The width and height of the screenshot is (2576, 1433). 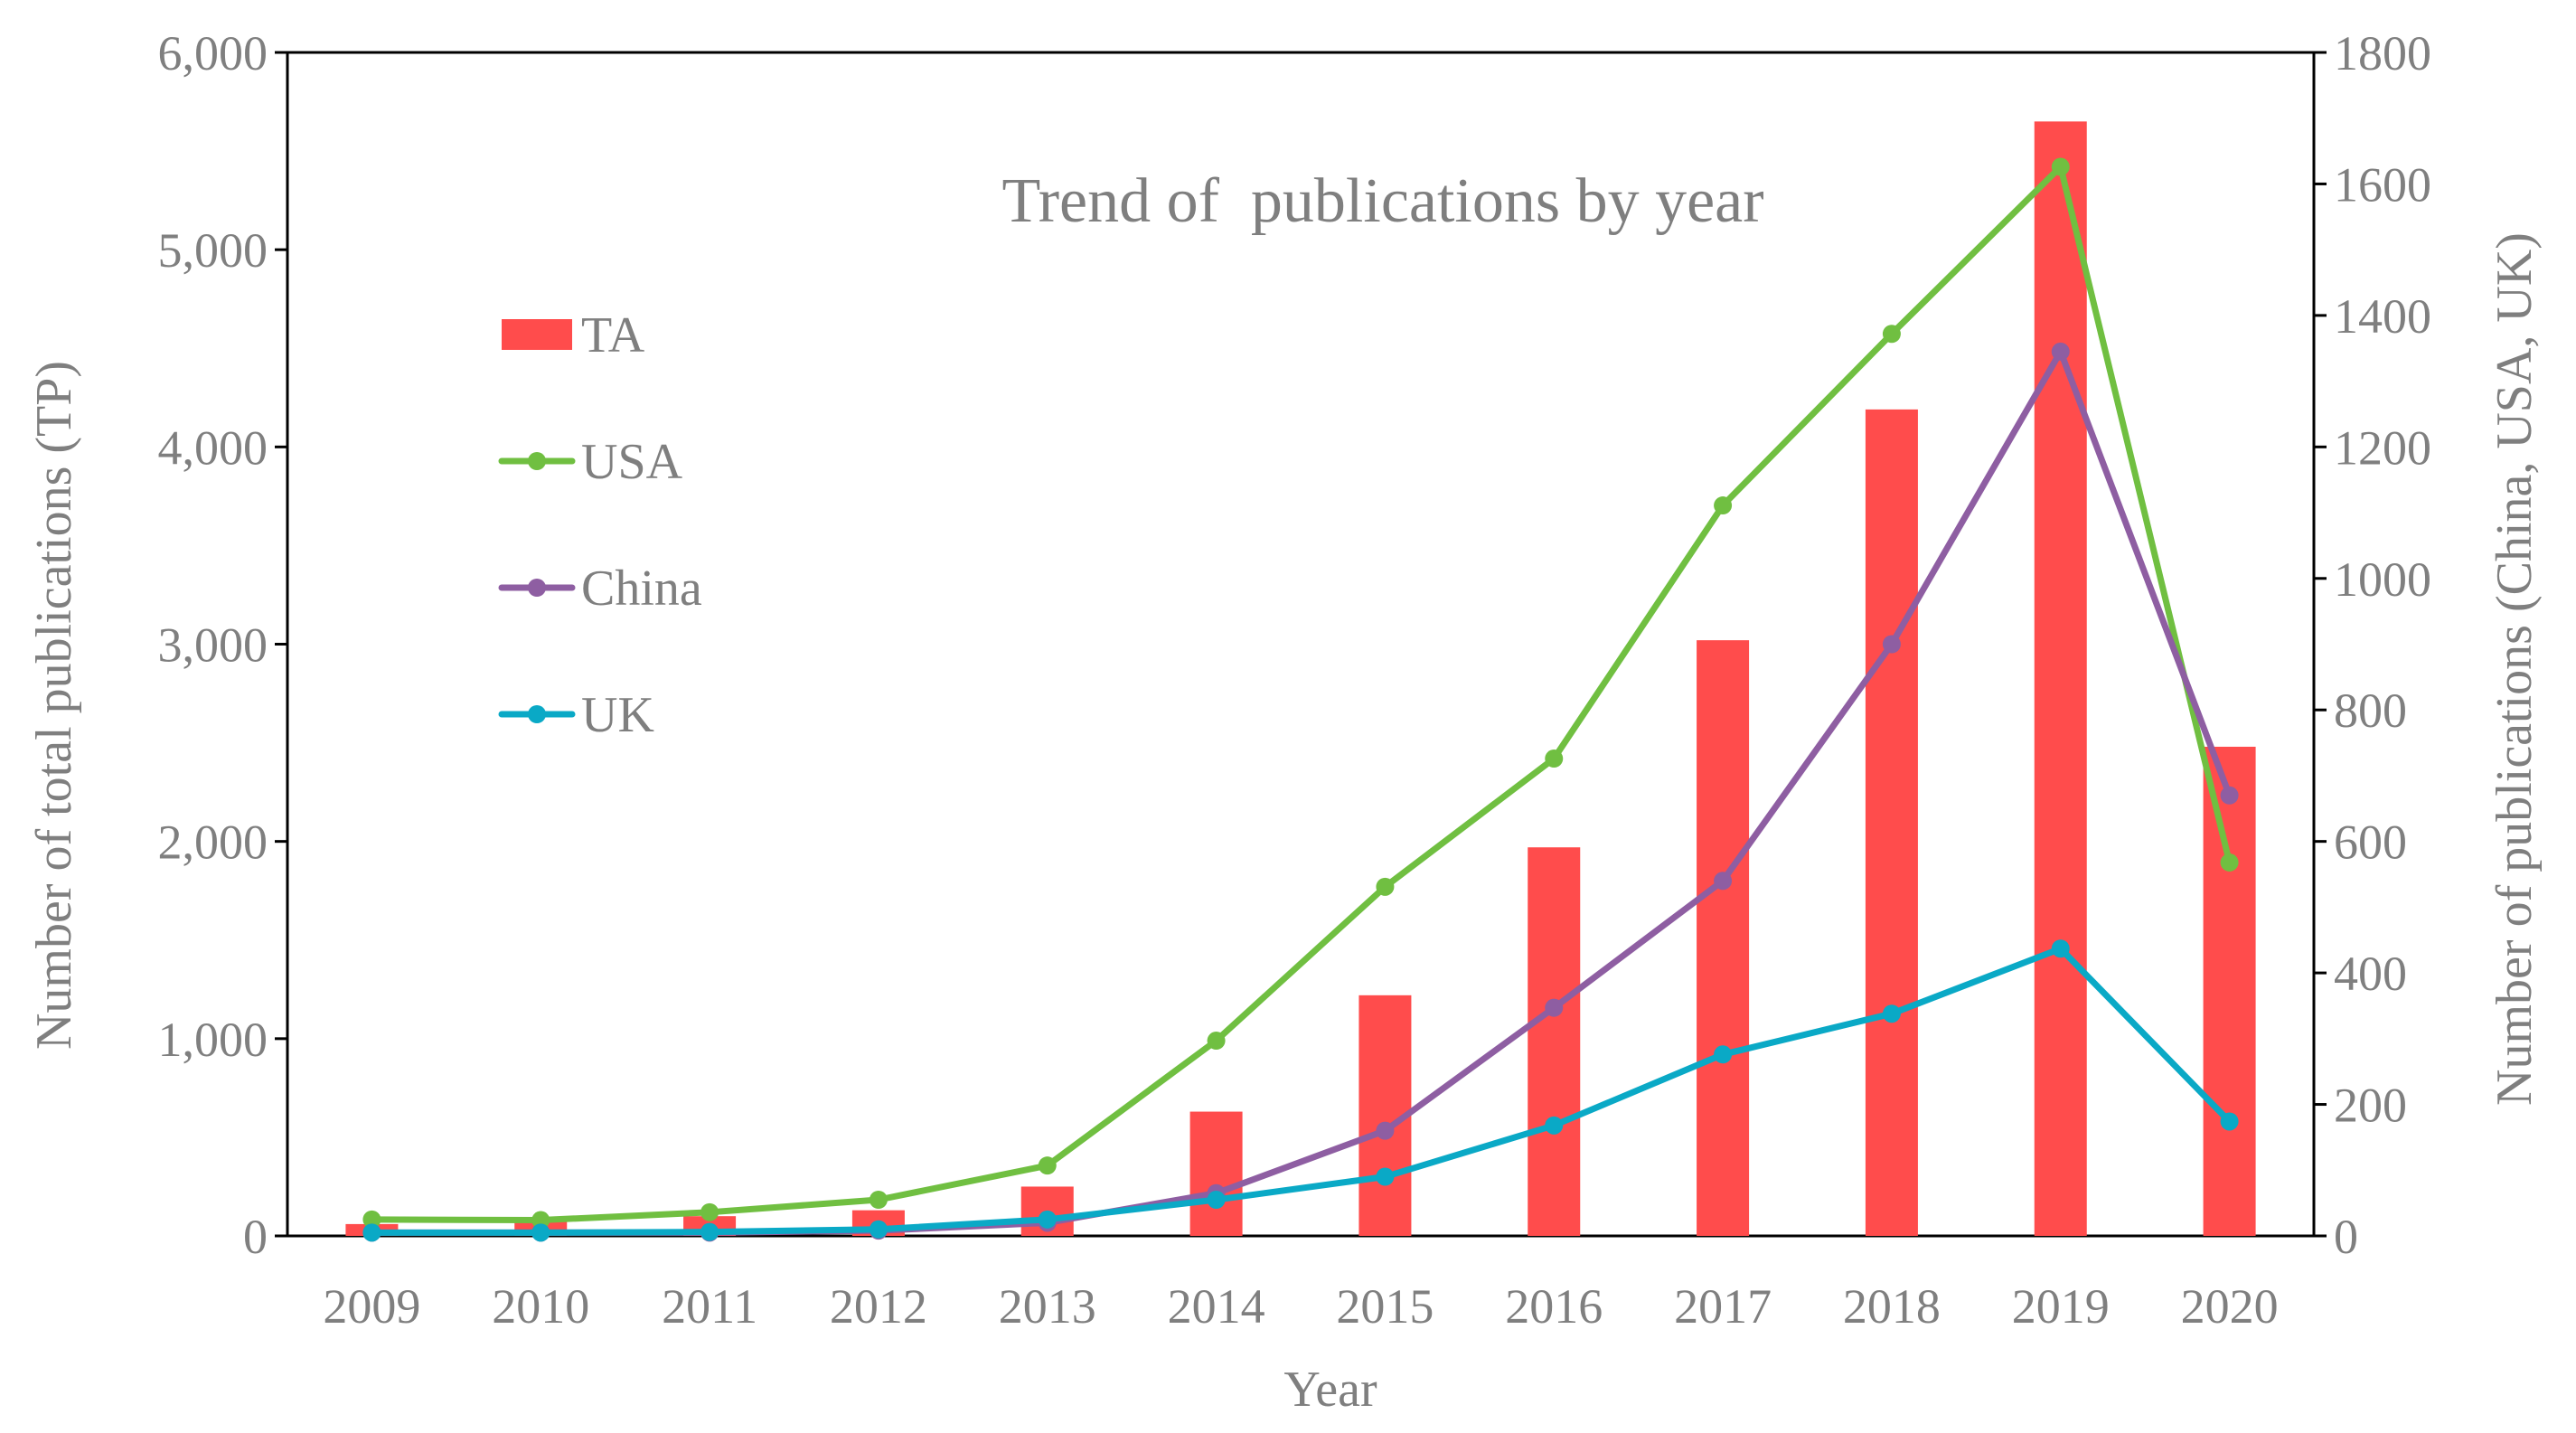 I want to click on point-uk-2009, so click(x=372, y=1232).